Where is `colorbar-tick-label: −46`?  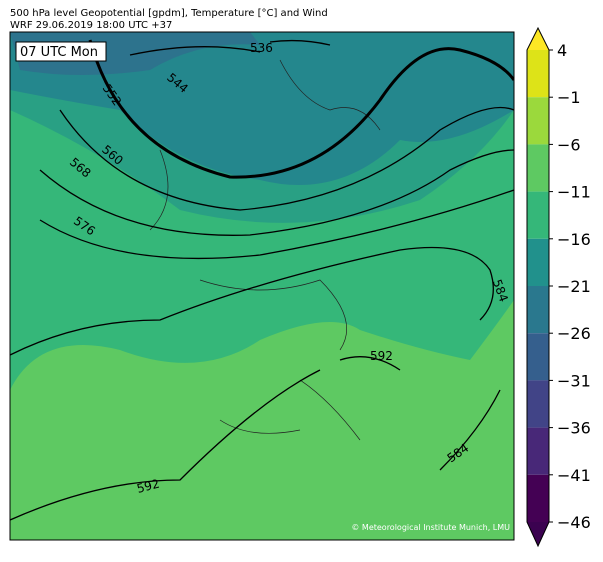
colorbar-tick-label: −46 is located at coordinates (574, 522).